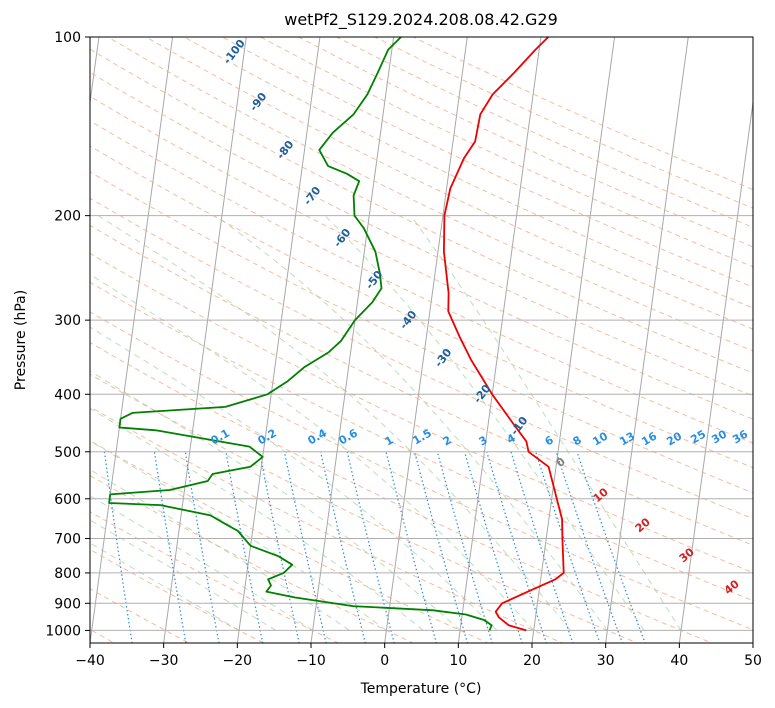 This screenshot has height=708, width=775. I want to click on y-tick-label: 400, so click(67, 395).